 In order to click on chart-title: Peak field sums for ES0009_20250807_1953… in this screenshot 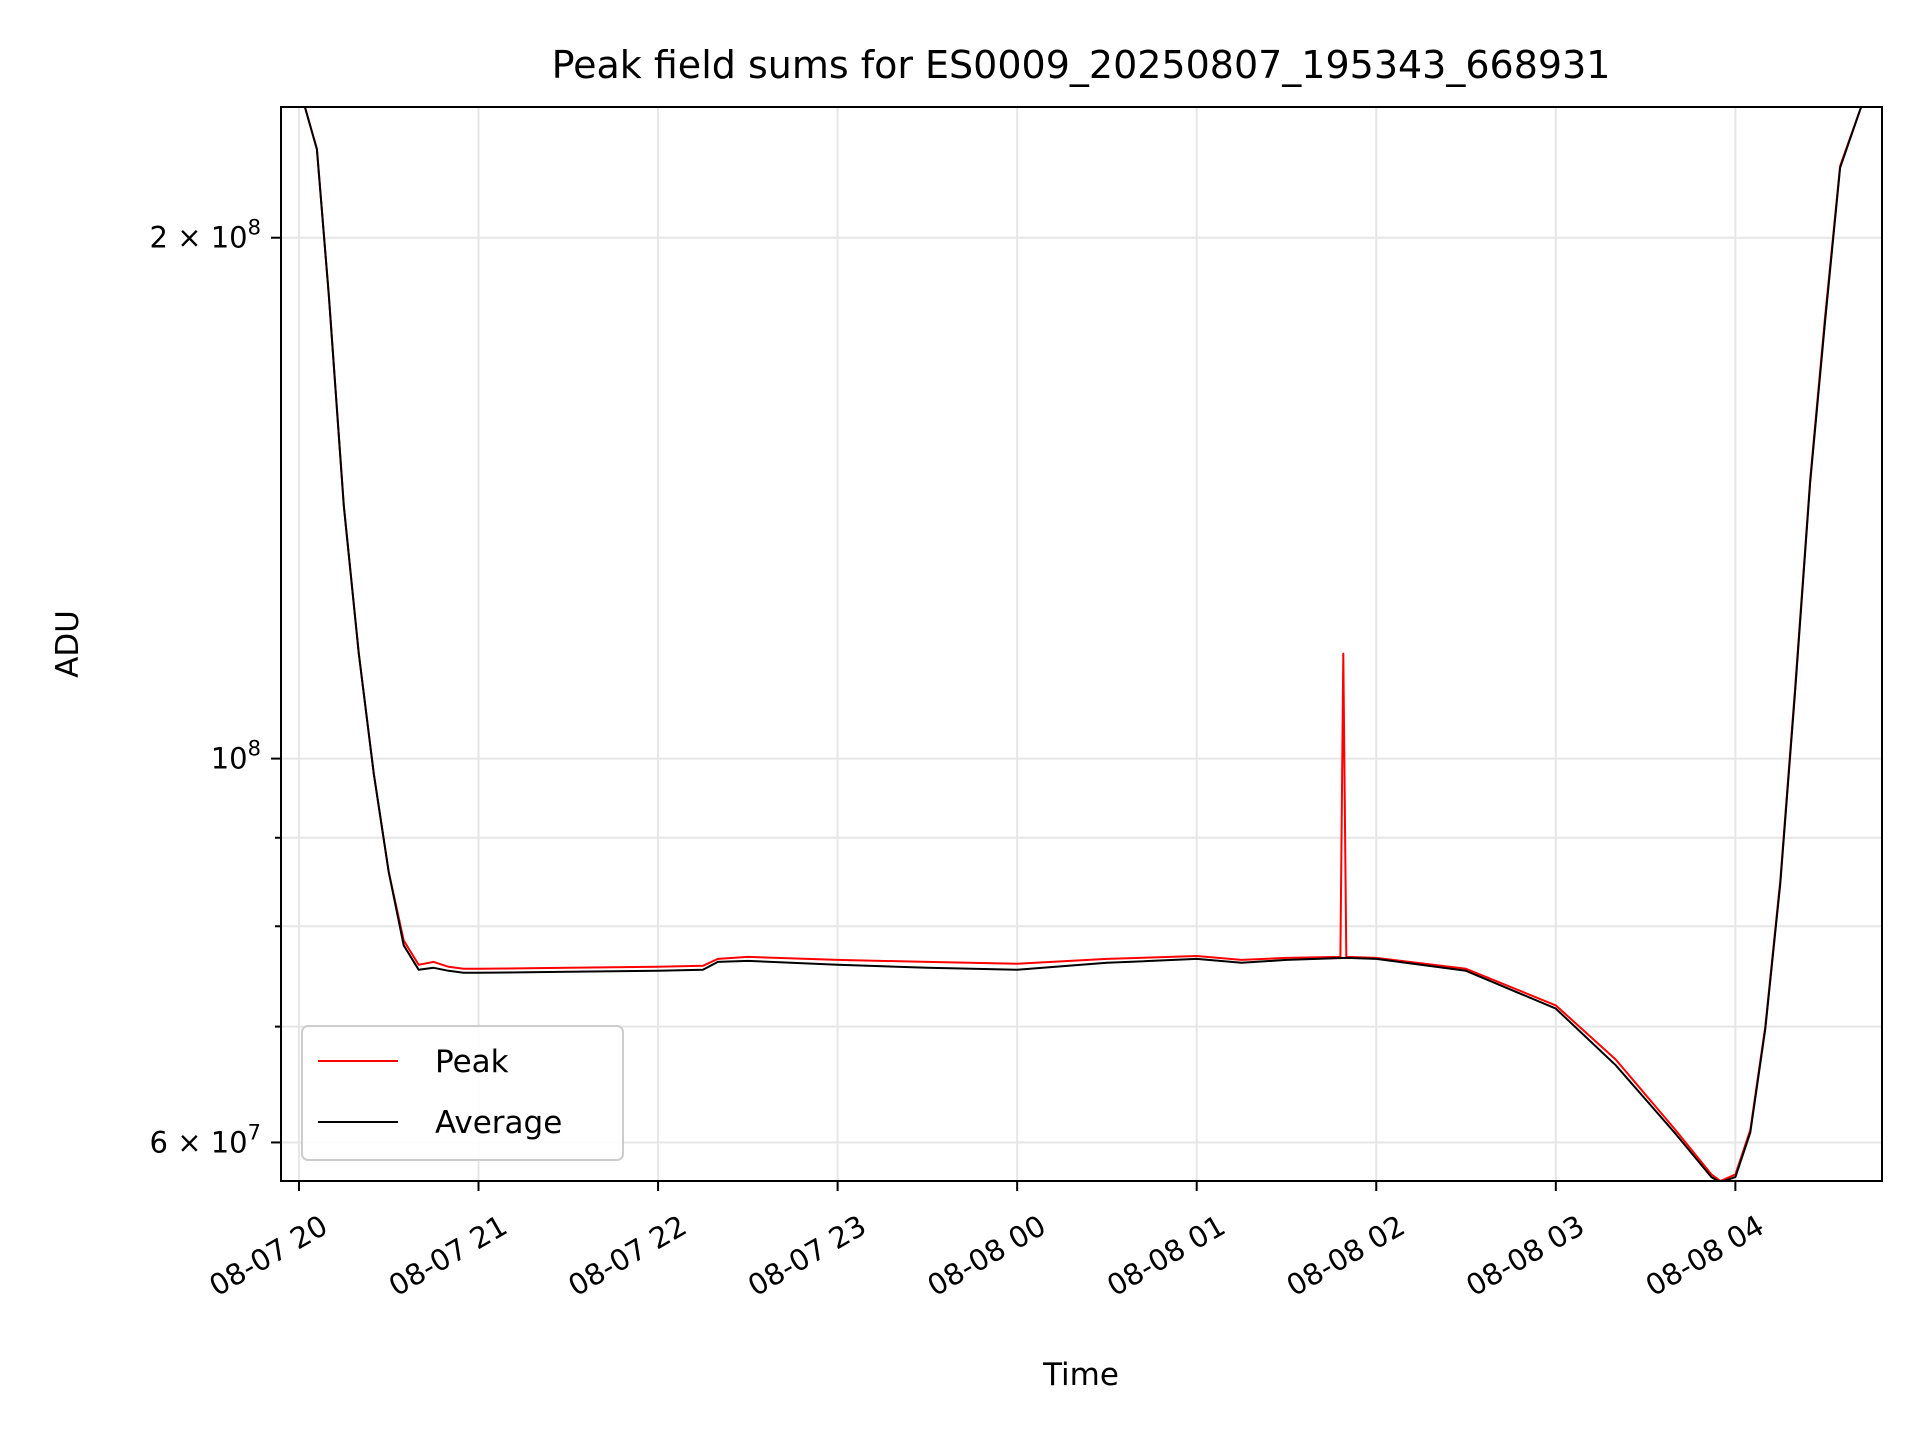, I will do `click(1081, 65)`.